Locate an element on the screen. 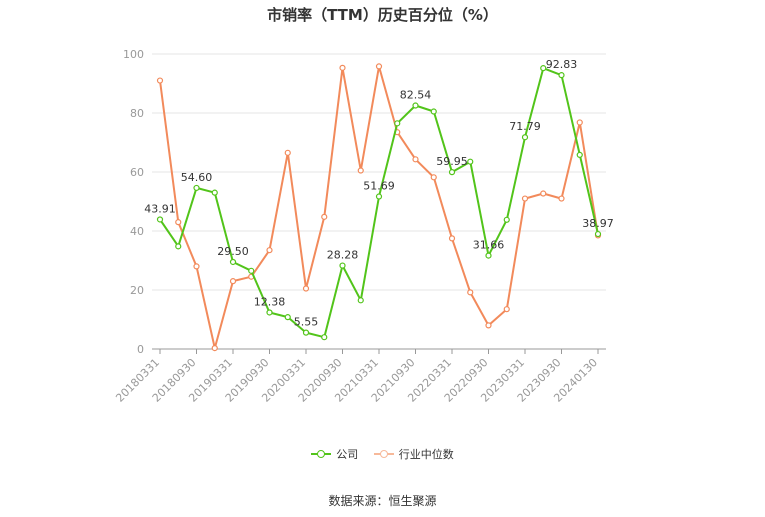 The width and height of the screenshot is (765, 517). data-label: 31.66 is located at coordinates (489, 245).